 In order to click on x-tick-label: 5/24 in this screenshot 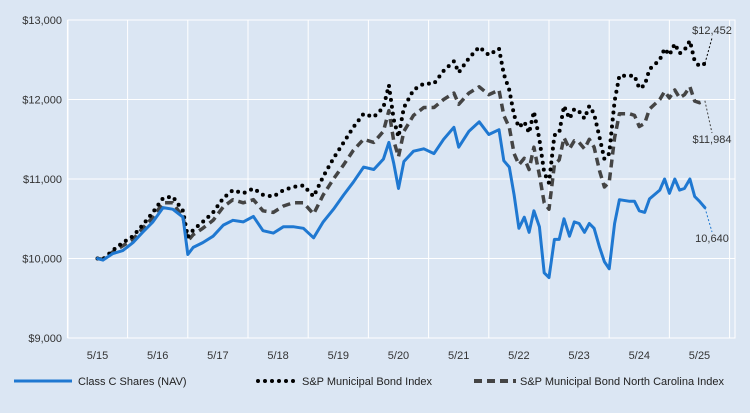, I will do `click(639, 356)`.